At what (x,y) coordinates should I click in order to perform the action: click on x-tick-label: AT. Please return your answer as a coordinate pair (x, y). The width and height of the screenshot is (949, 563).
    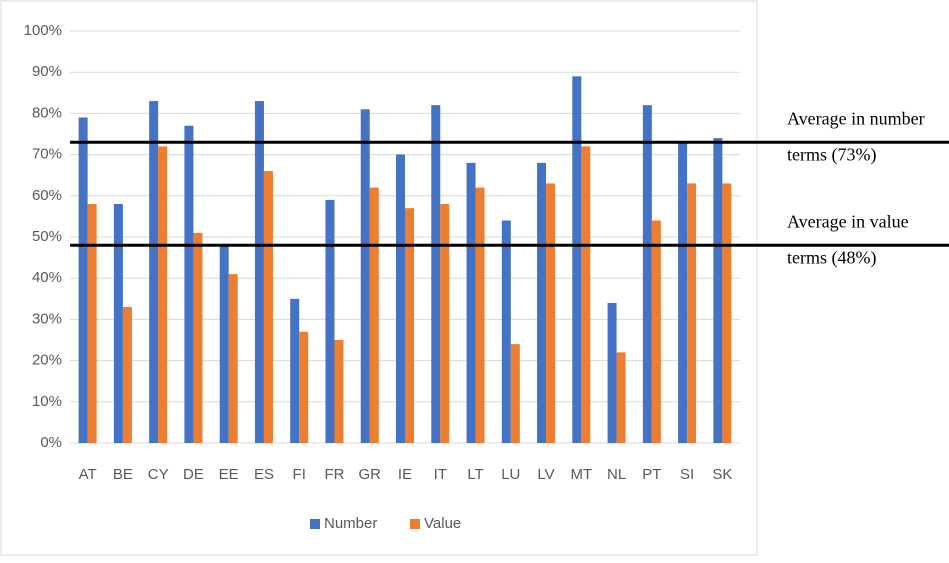
    Looking at the image, I should click on (88, 474).